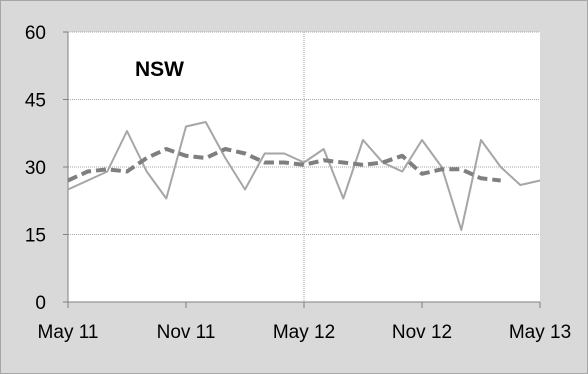 The width and height of the screenshot is (588, 374). I want to click on y-tick-label: 30, so click(35, 168).